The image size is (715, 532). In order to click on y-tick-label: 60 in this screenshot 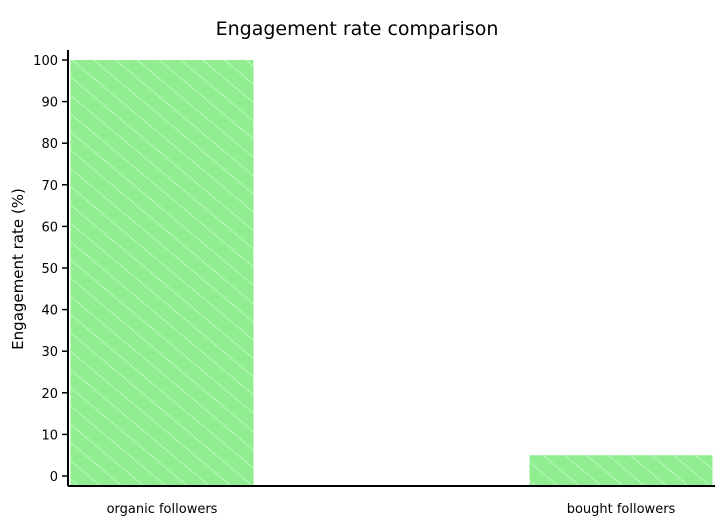, I will do `click(49, 227)`.